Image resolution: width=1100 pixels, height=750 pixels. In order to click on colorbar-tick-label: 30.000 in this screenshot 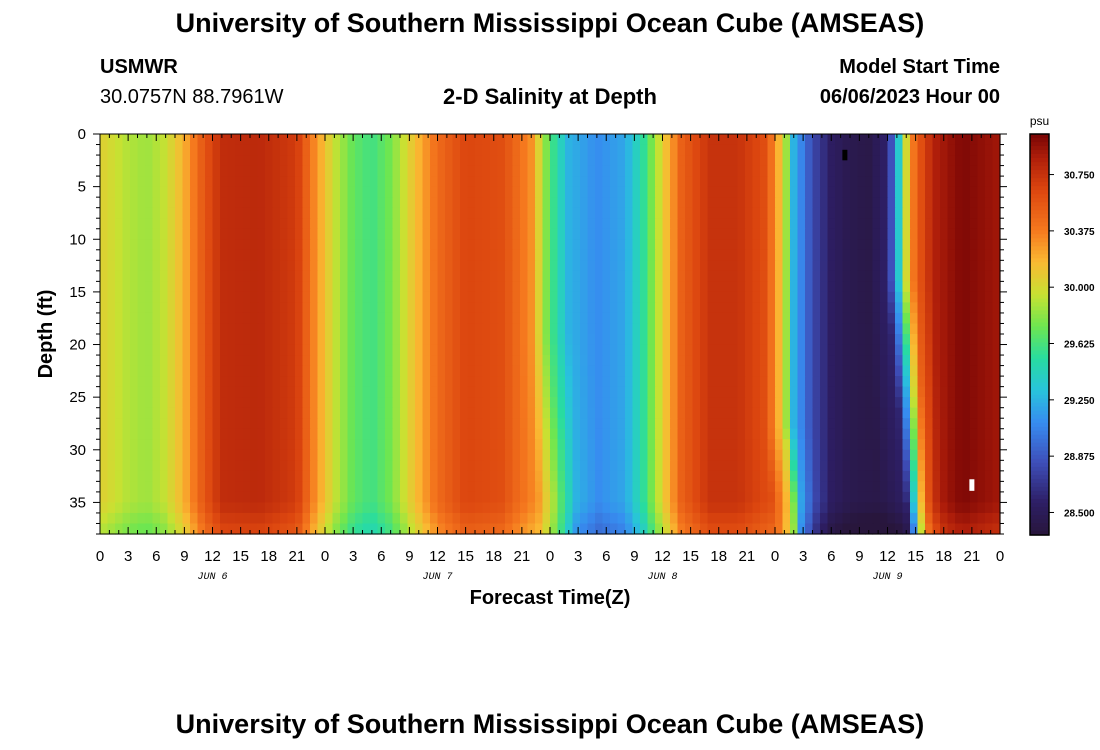, I will do `click(1079, 288)`.